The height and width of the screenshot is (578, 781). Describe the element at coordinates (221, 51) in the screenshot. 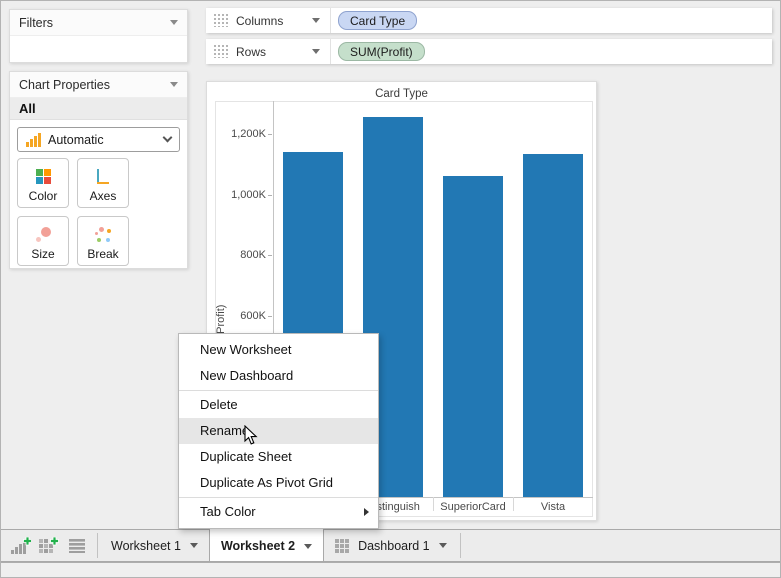

I see `rows-icon` at that location.